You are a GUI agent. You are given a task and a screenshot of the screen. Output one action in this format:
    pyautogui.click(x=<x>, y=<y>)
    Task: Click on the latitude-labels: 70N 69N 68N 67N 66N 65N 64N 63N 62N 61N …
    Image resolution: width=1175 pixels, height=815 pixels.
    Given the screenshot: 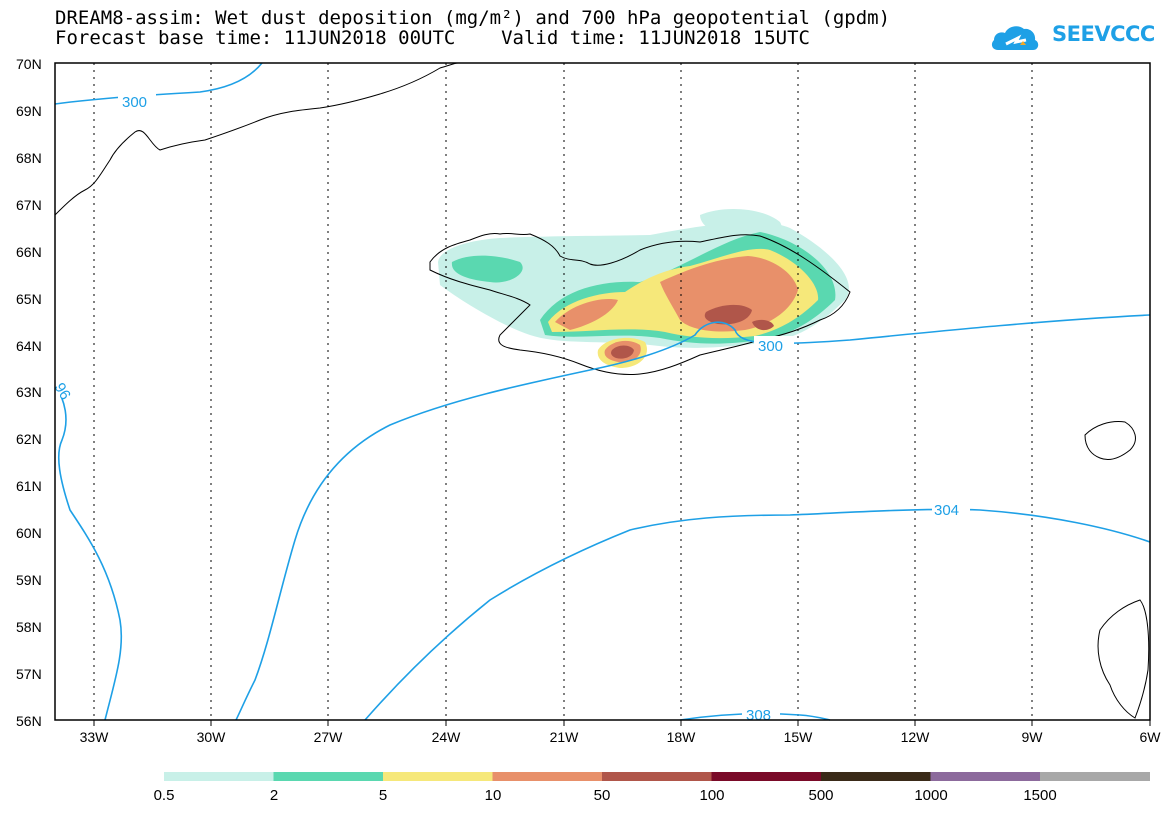 What is the action you would take?
    pyautogui.click(x=29, y=392)
    